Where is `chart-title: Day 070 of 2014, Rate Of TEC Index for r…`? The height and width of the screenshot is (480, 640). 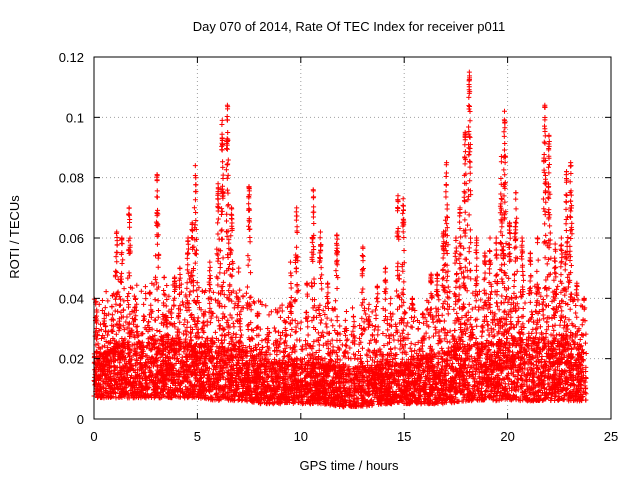 chart-title: Day 070 of 2014, Rate Of TEC Index for r… is located at coordinates (349, 26).